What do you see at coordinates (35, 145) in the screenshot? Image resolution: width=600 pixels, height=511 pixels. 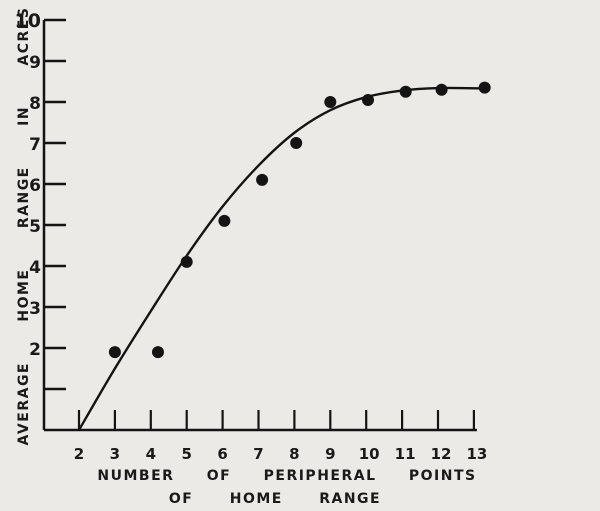 I see `y-tick-label: 7` at bounding box center [35, 145].